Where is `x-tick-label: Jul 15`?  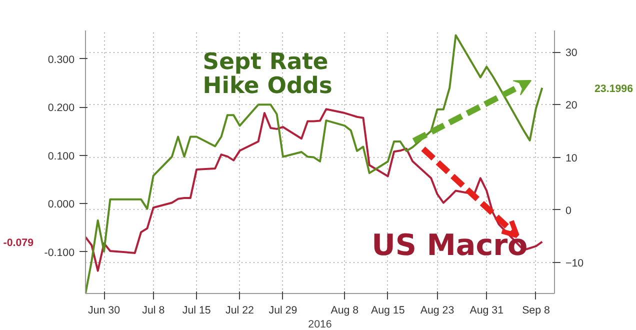 x-tick-label: Jul 15 is located at coordinates (196, 310).